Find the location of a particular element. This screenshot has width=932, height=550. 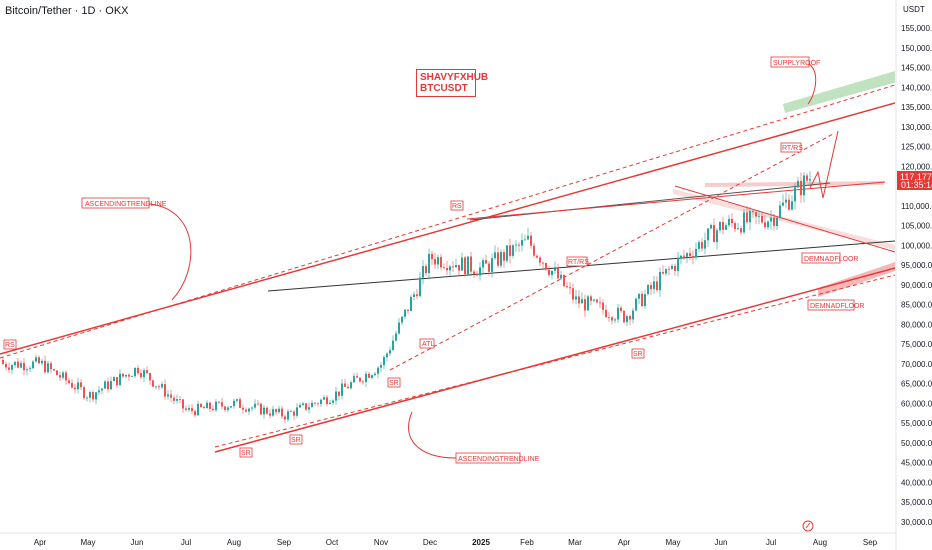

label-ascending-lower: ASCENDINGTRENDLINE is located at coordinates (497, 458).